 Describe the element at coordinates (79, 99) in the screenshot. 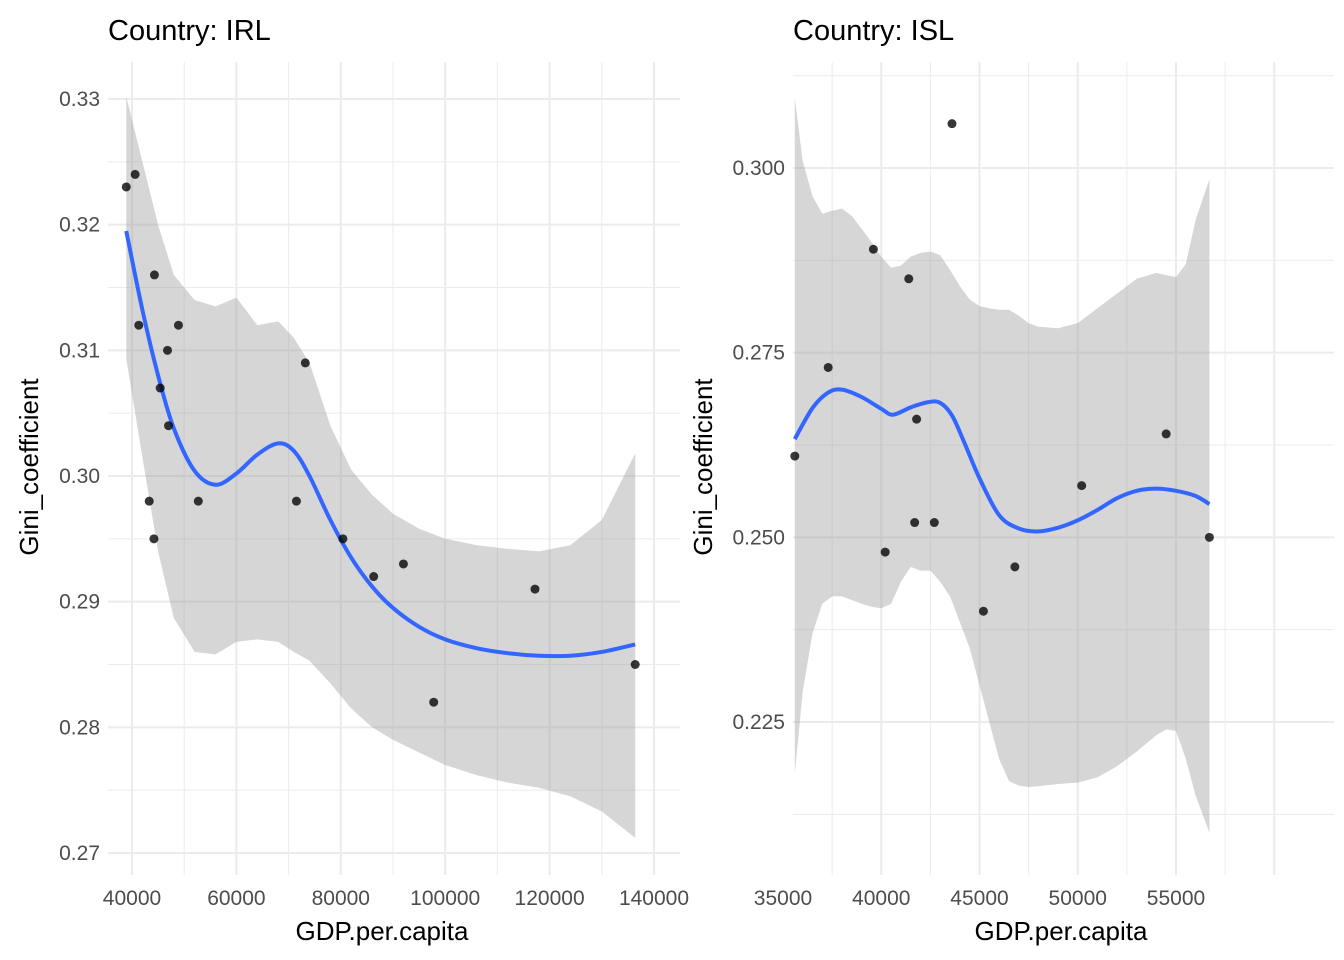

I see `y-tick-label: 0.33` at that location.